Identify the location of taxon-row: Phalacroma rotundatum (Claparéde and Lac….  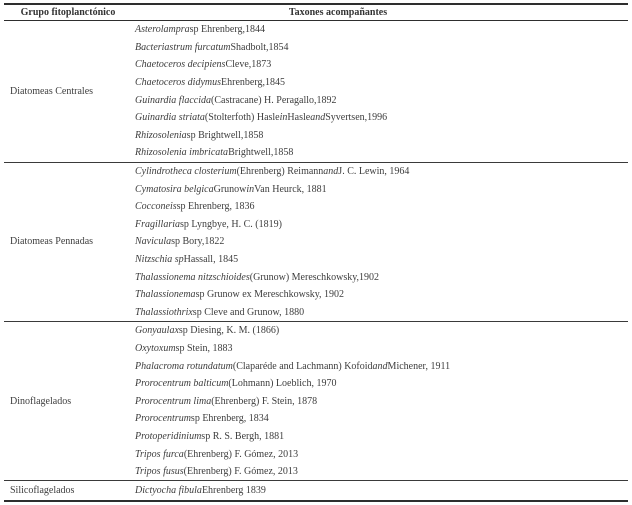
(380, 366).